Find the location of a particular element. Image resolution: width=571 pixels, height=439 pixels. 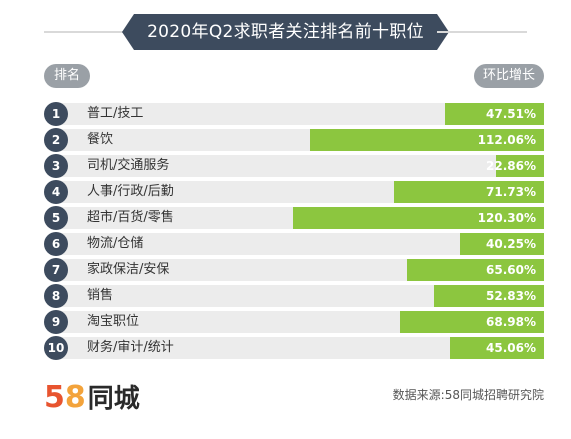

category-label: 家政保洁/安保 is located at coordinates (128, 269).